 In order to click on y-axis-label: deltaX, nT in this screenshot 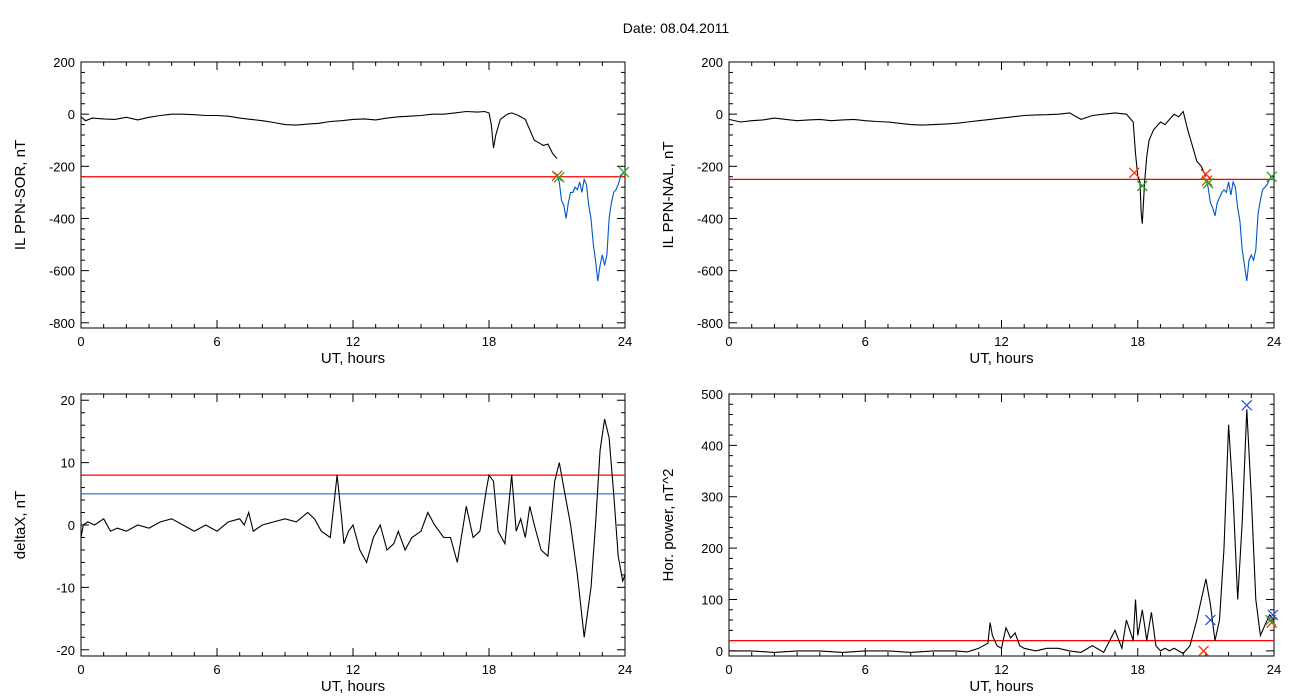, I will do `click(20, 525)`.